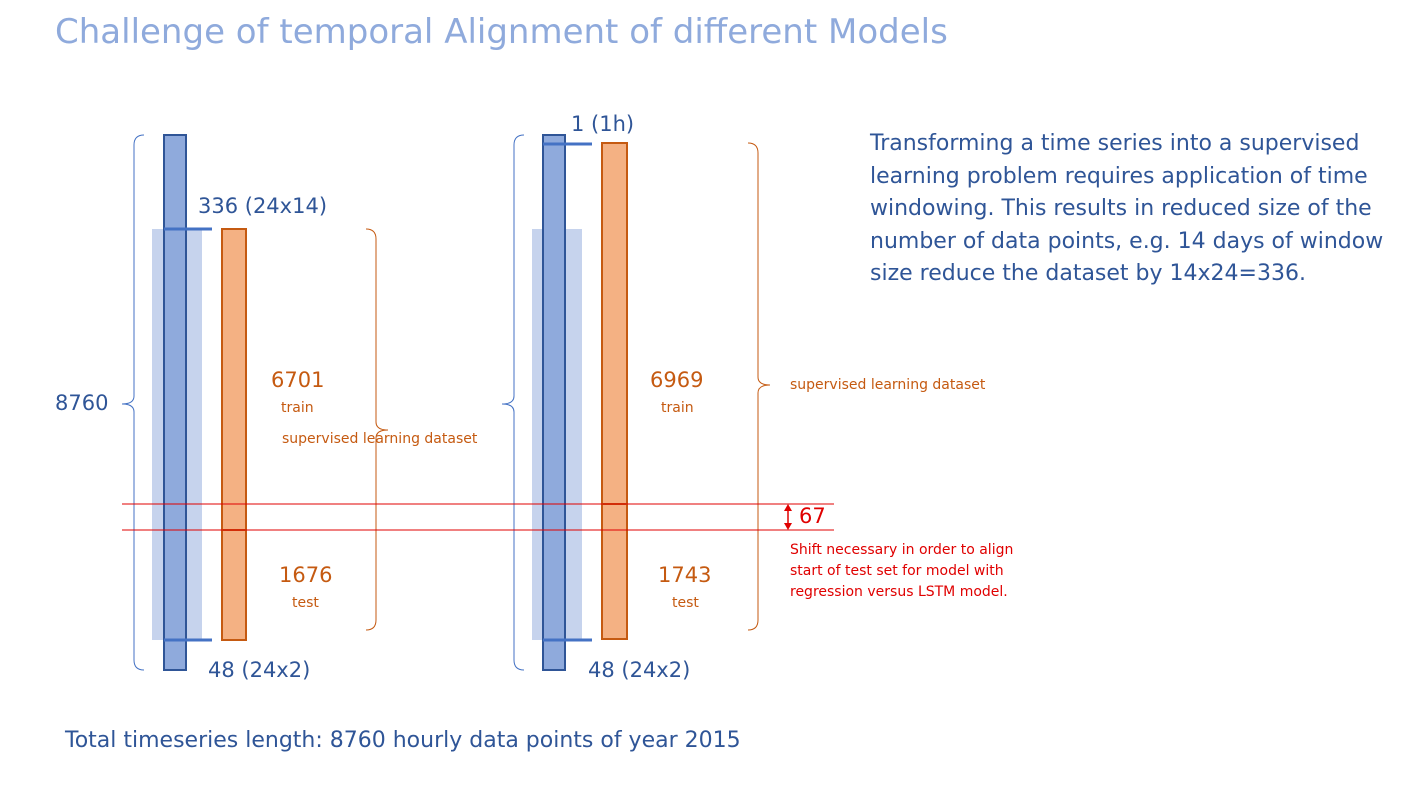 This screenshot has width=1406, height=789. What do you see at coordinates (897, 571) in the screenshot?
I see `shift-note-line: start of test set for model with` at bounding box center [897, 571].